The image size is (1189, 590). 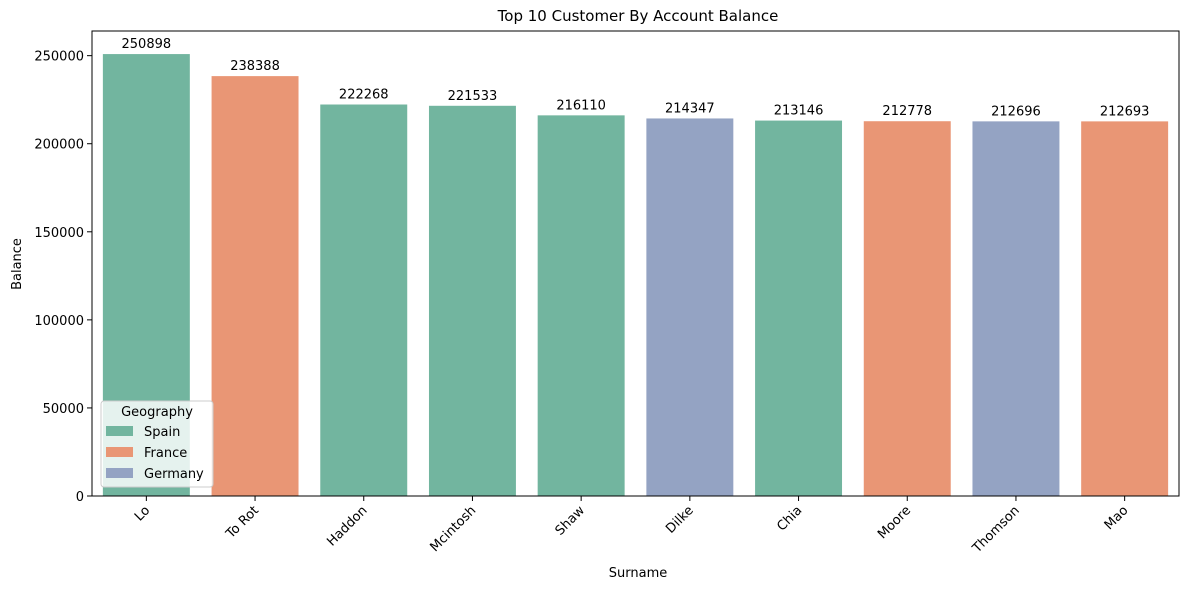 What do you see at coordinates (119, 431) in the screenshot?
I see `legend-swatch-spain` at bounding box center [119, 431].